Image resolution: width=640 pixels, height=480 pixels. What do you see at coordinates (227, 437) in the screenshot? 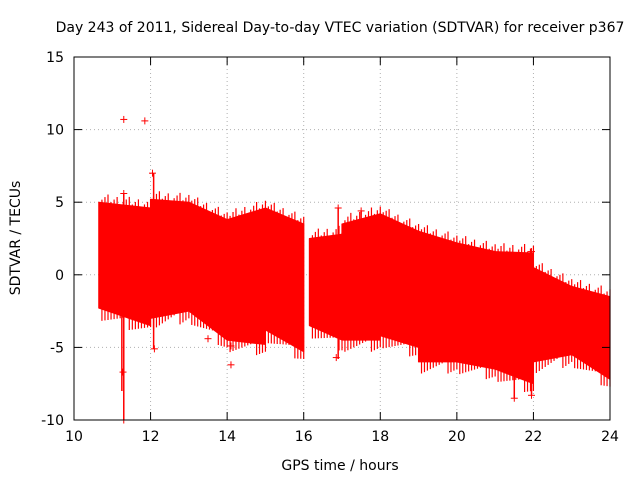
I see `x-tick-label: 14` at bounding box center [227, 437].